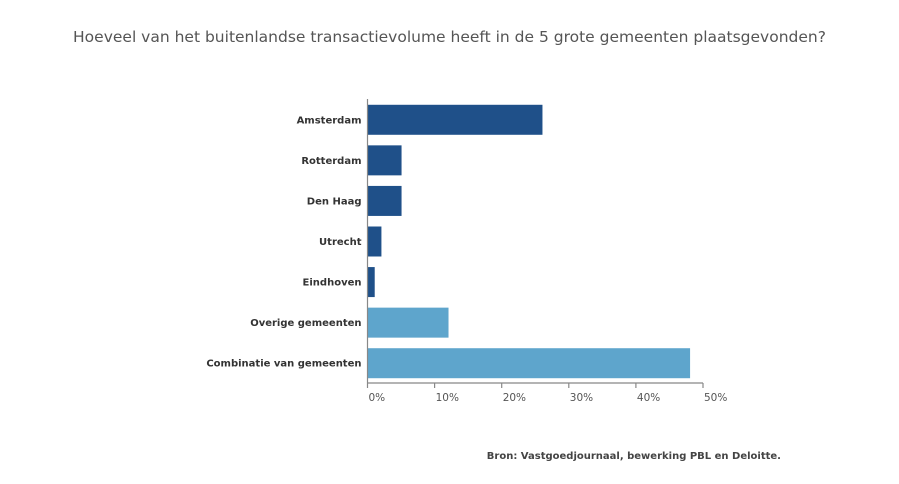 This screenshot has height=484, width=899. I want to click on category-label: Amsterdam, so click(329, 120).